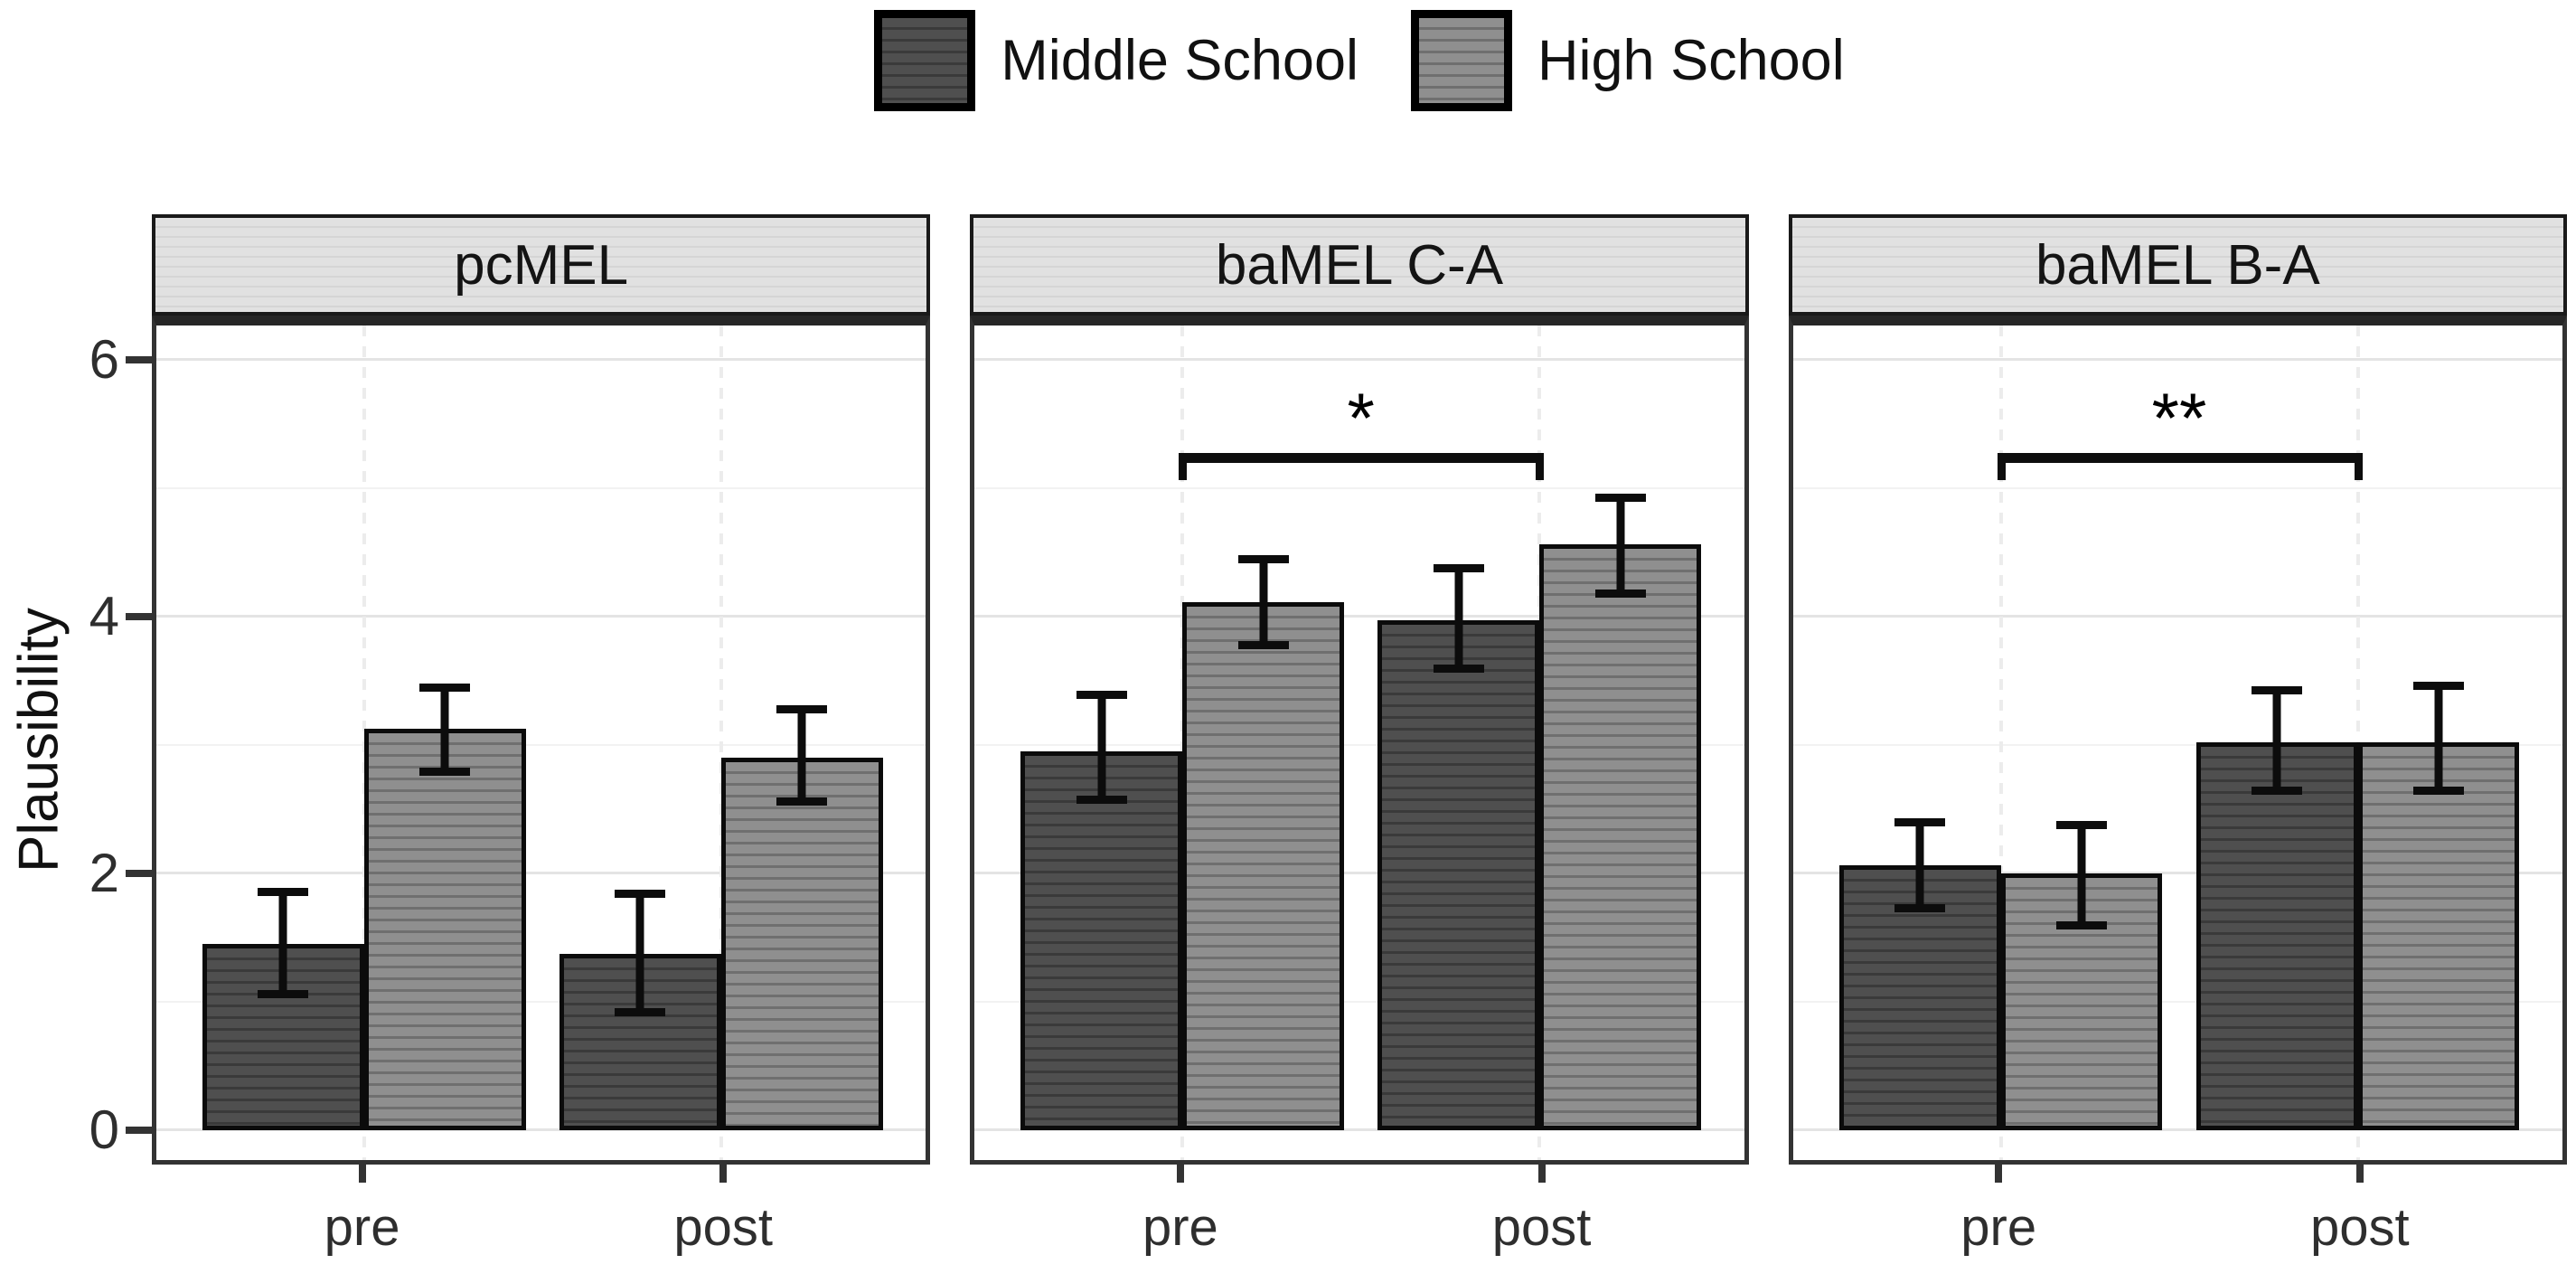  I want to click on legend-swatch-middle-school-icon, so click(925, 60).